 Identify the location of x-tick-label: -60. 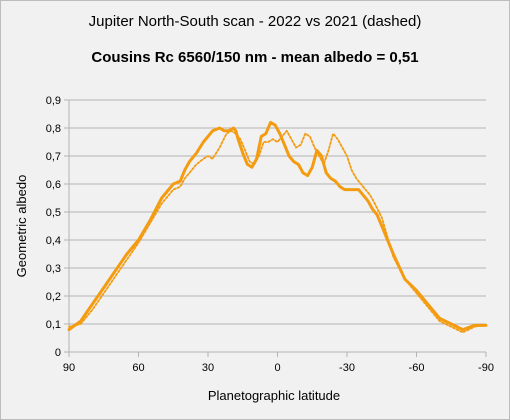
(417, 368).